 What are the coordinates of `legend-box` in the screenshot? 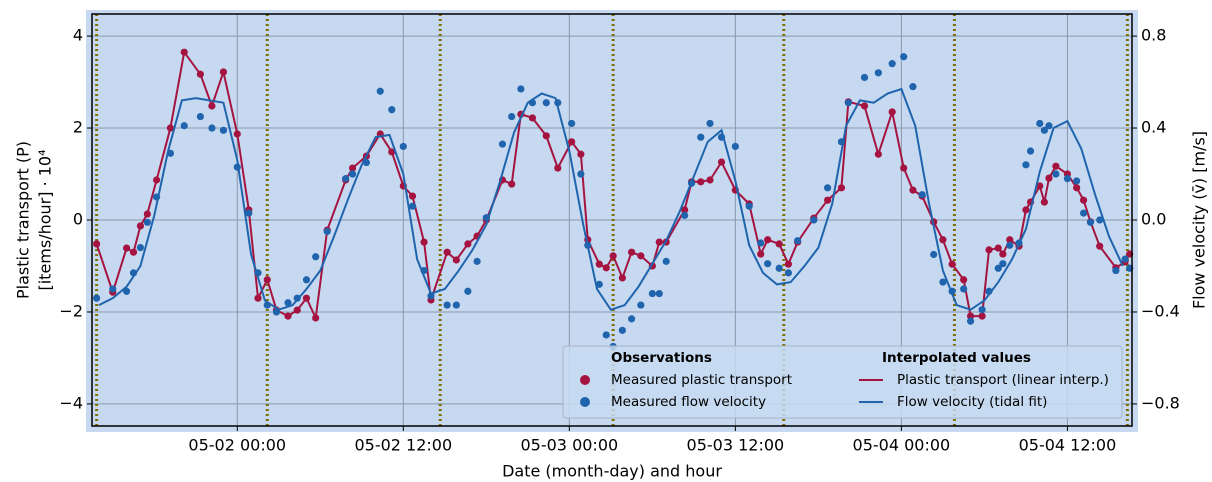 It's located at (842, 382).